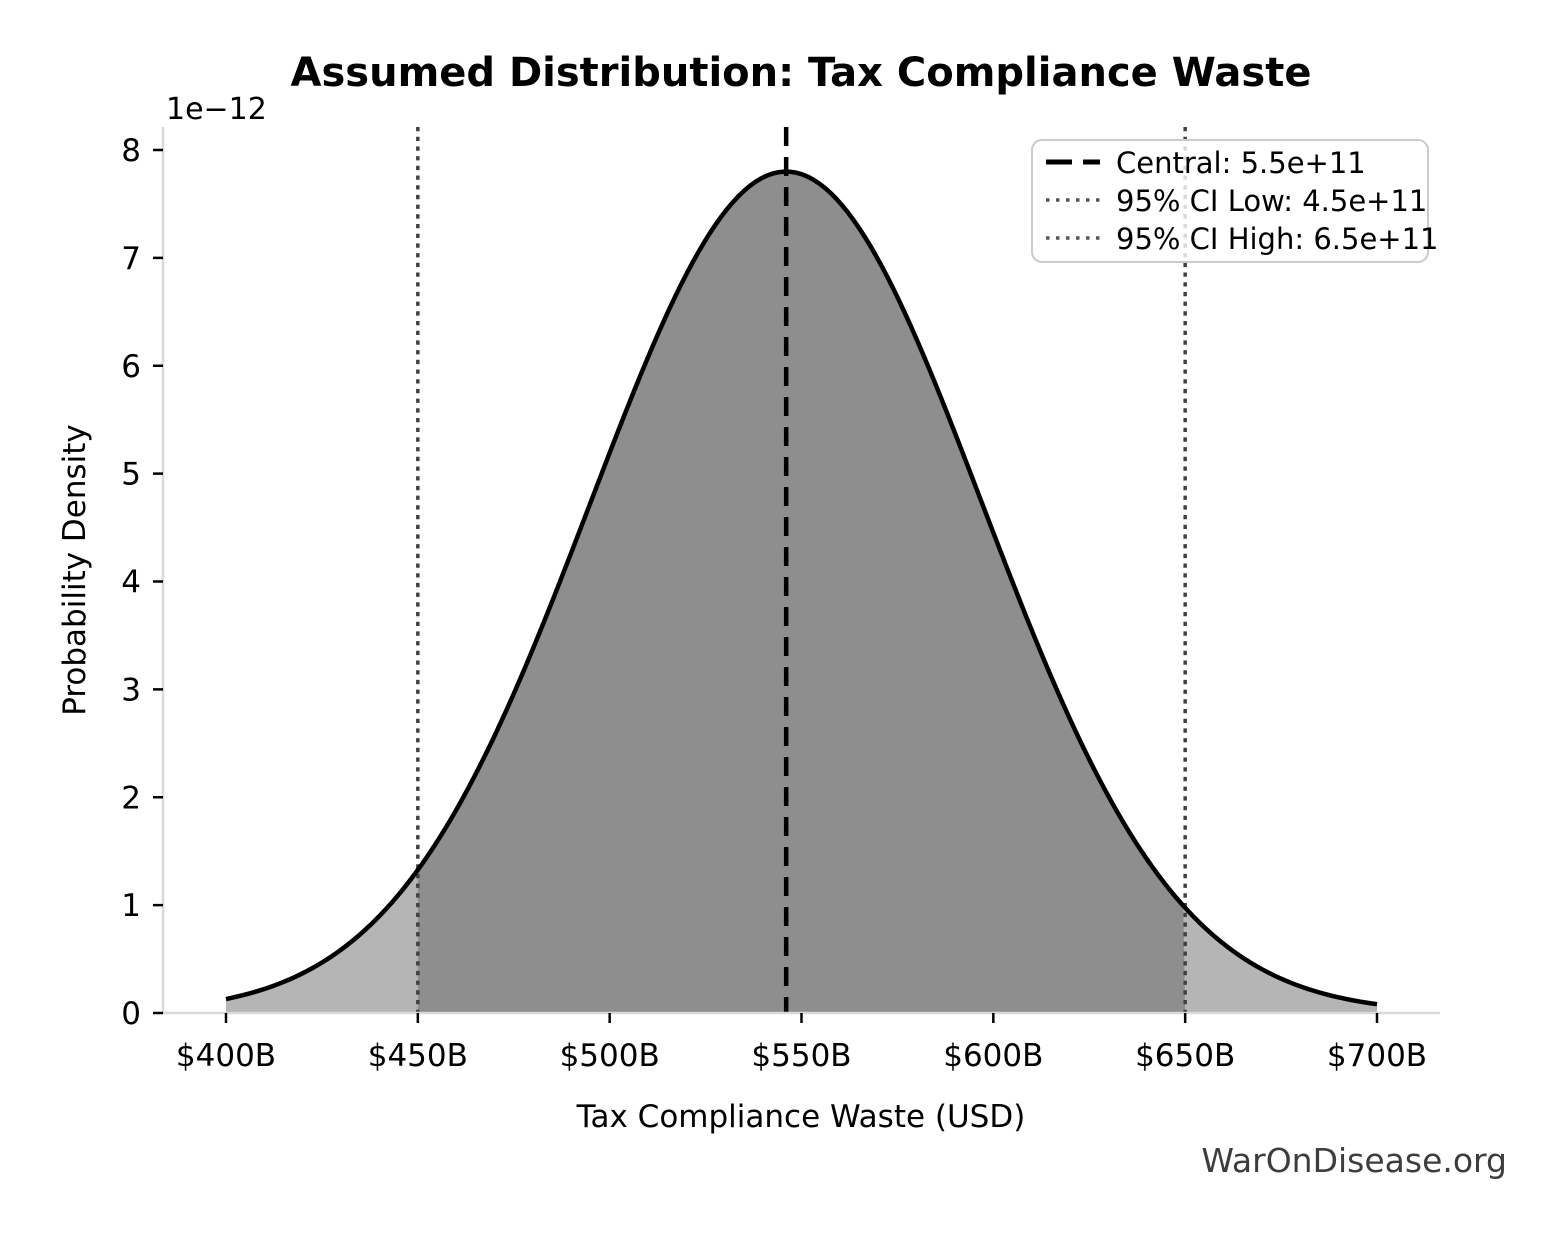 Image resolution: width=1563 pixels, height=1234 pixels. I want to click on x-tick-label: $400B, so click(226, 1056).